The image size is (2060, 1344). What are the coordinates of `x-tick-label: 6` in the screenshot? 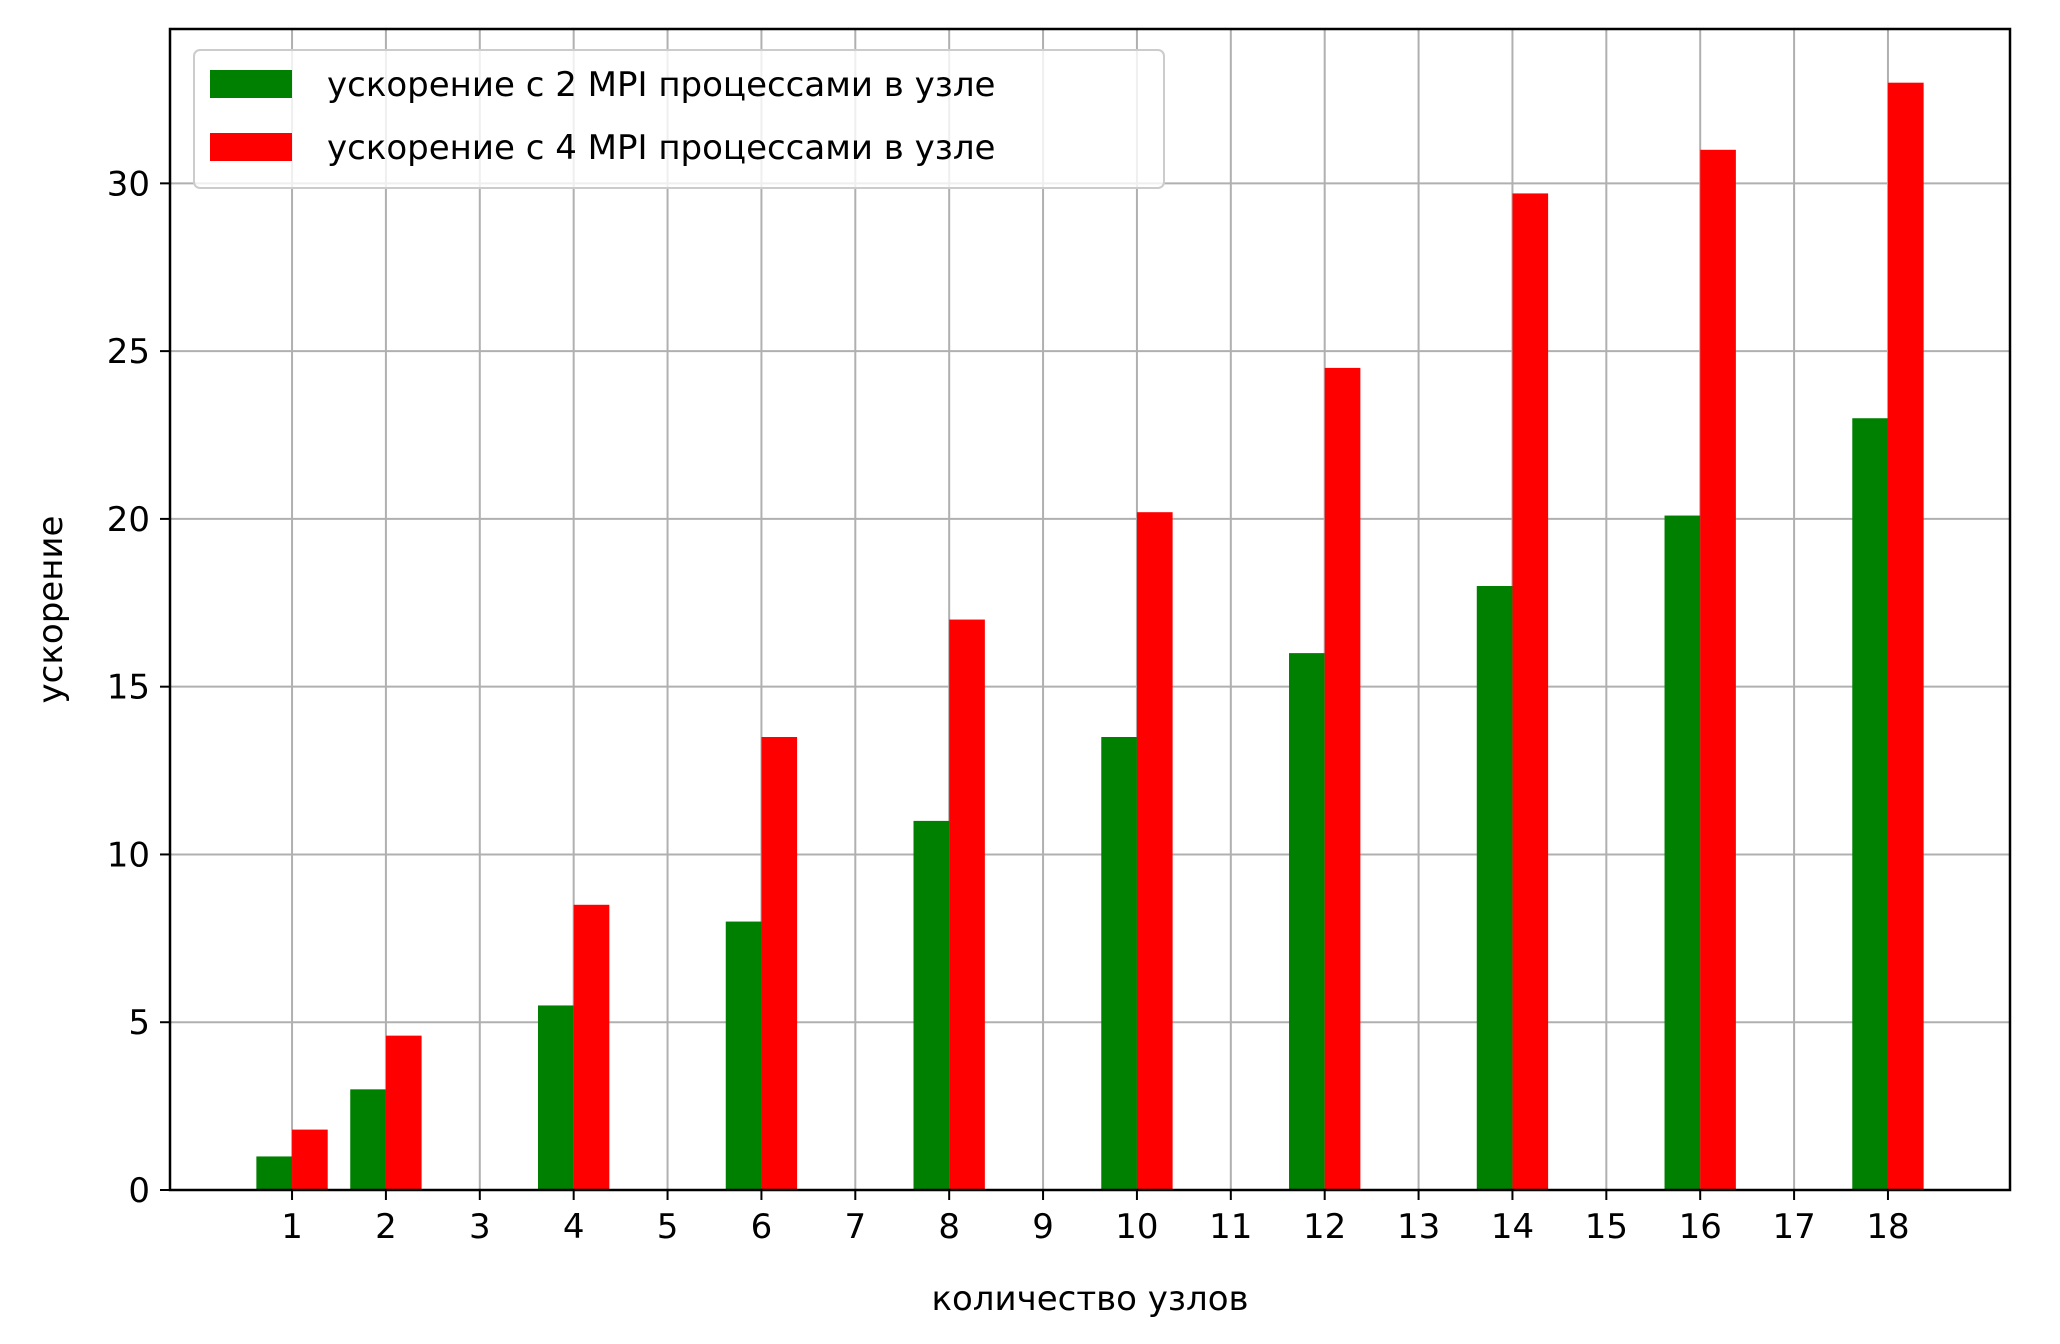 It's located at (762, 1227).